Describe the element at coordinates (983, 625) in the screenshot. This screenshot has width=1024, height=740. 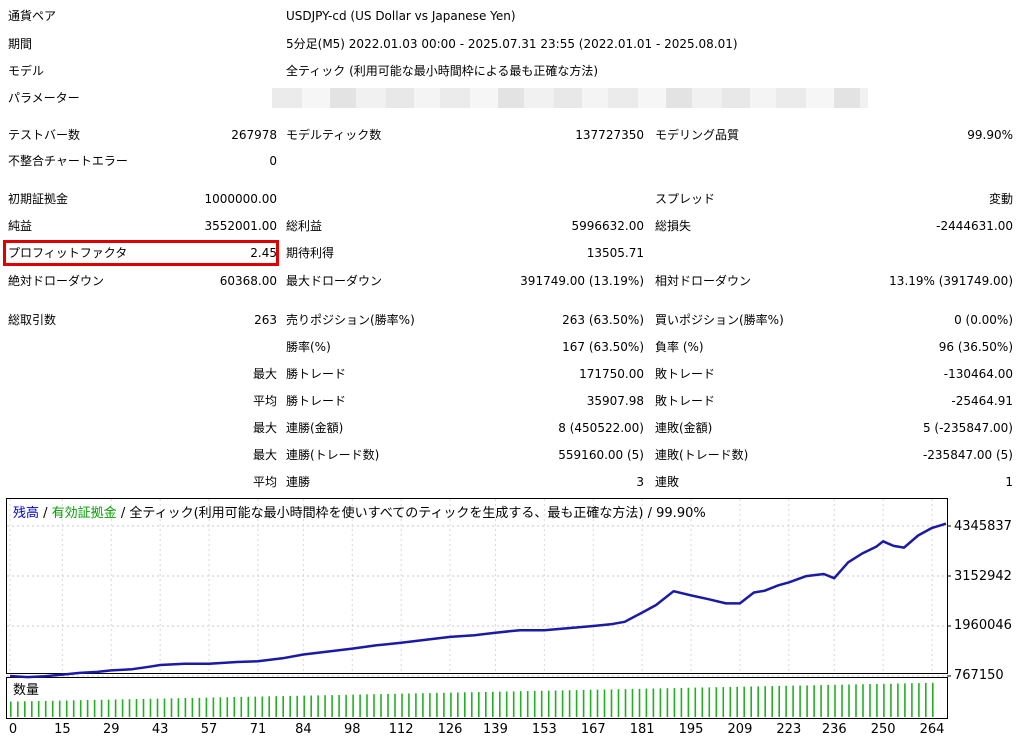
I see `y-tick-label: 1960046` at that location.